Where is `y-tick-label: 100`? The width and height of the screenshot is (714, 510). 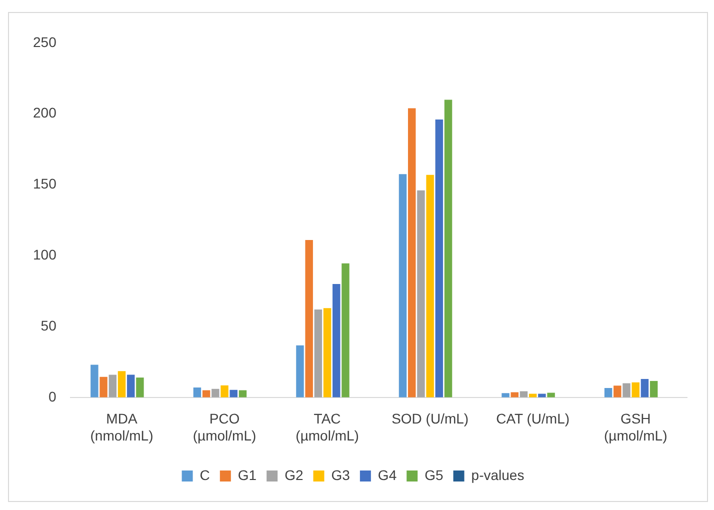 y-tick-label: 100 is located at coordinates (45, 254).